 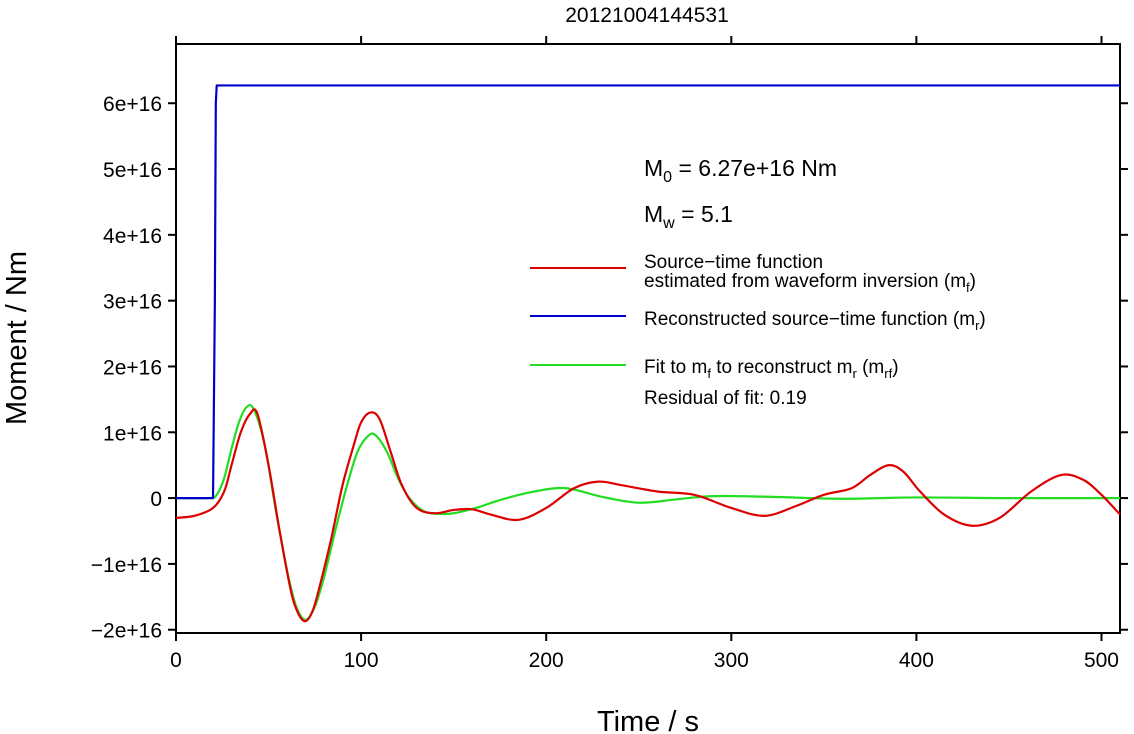 I want to click on chart-title: 20121004144531, so click(x=647, y=15).